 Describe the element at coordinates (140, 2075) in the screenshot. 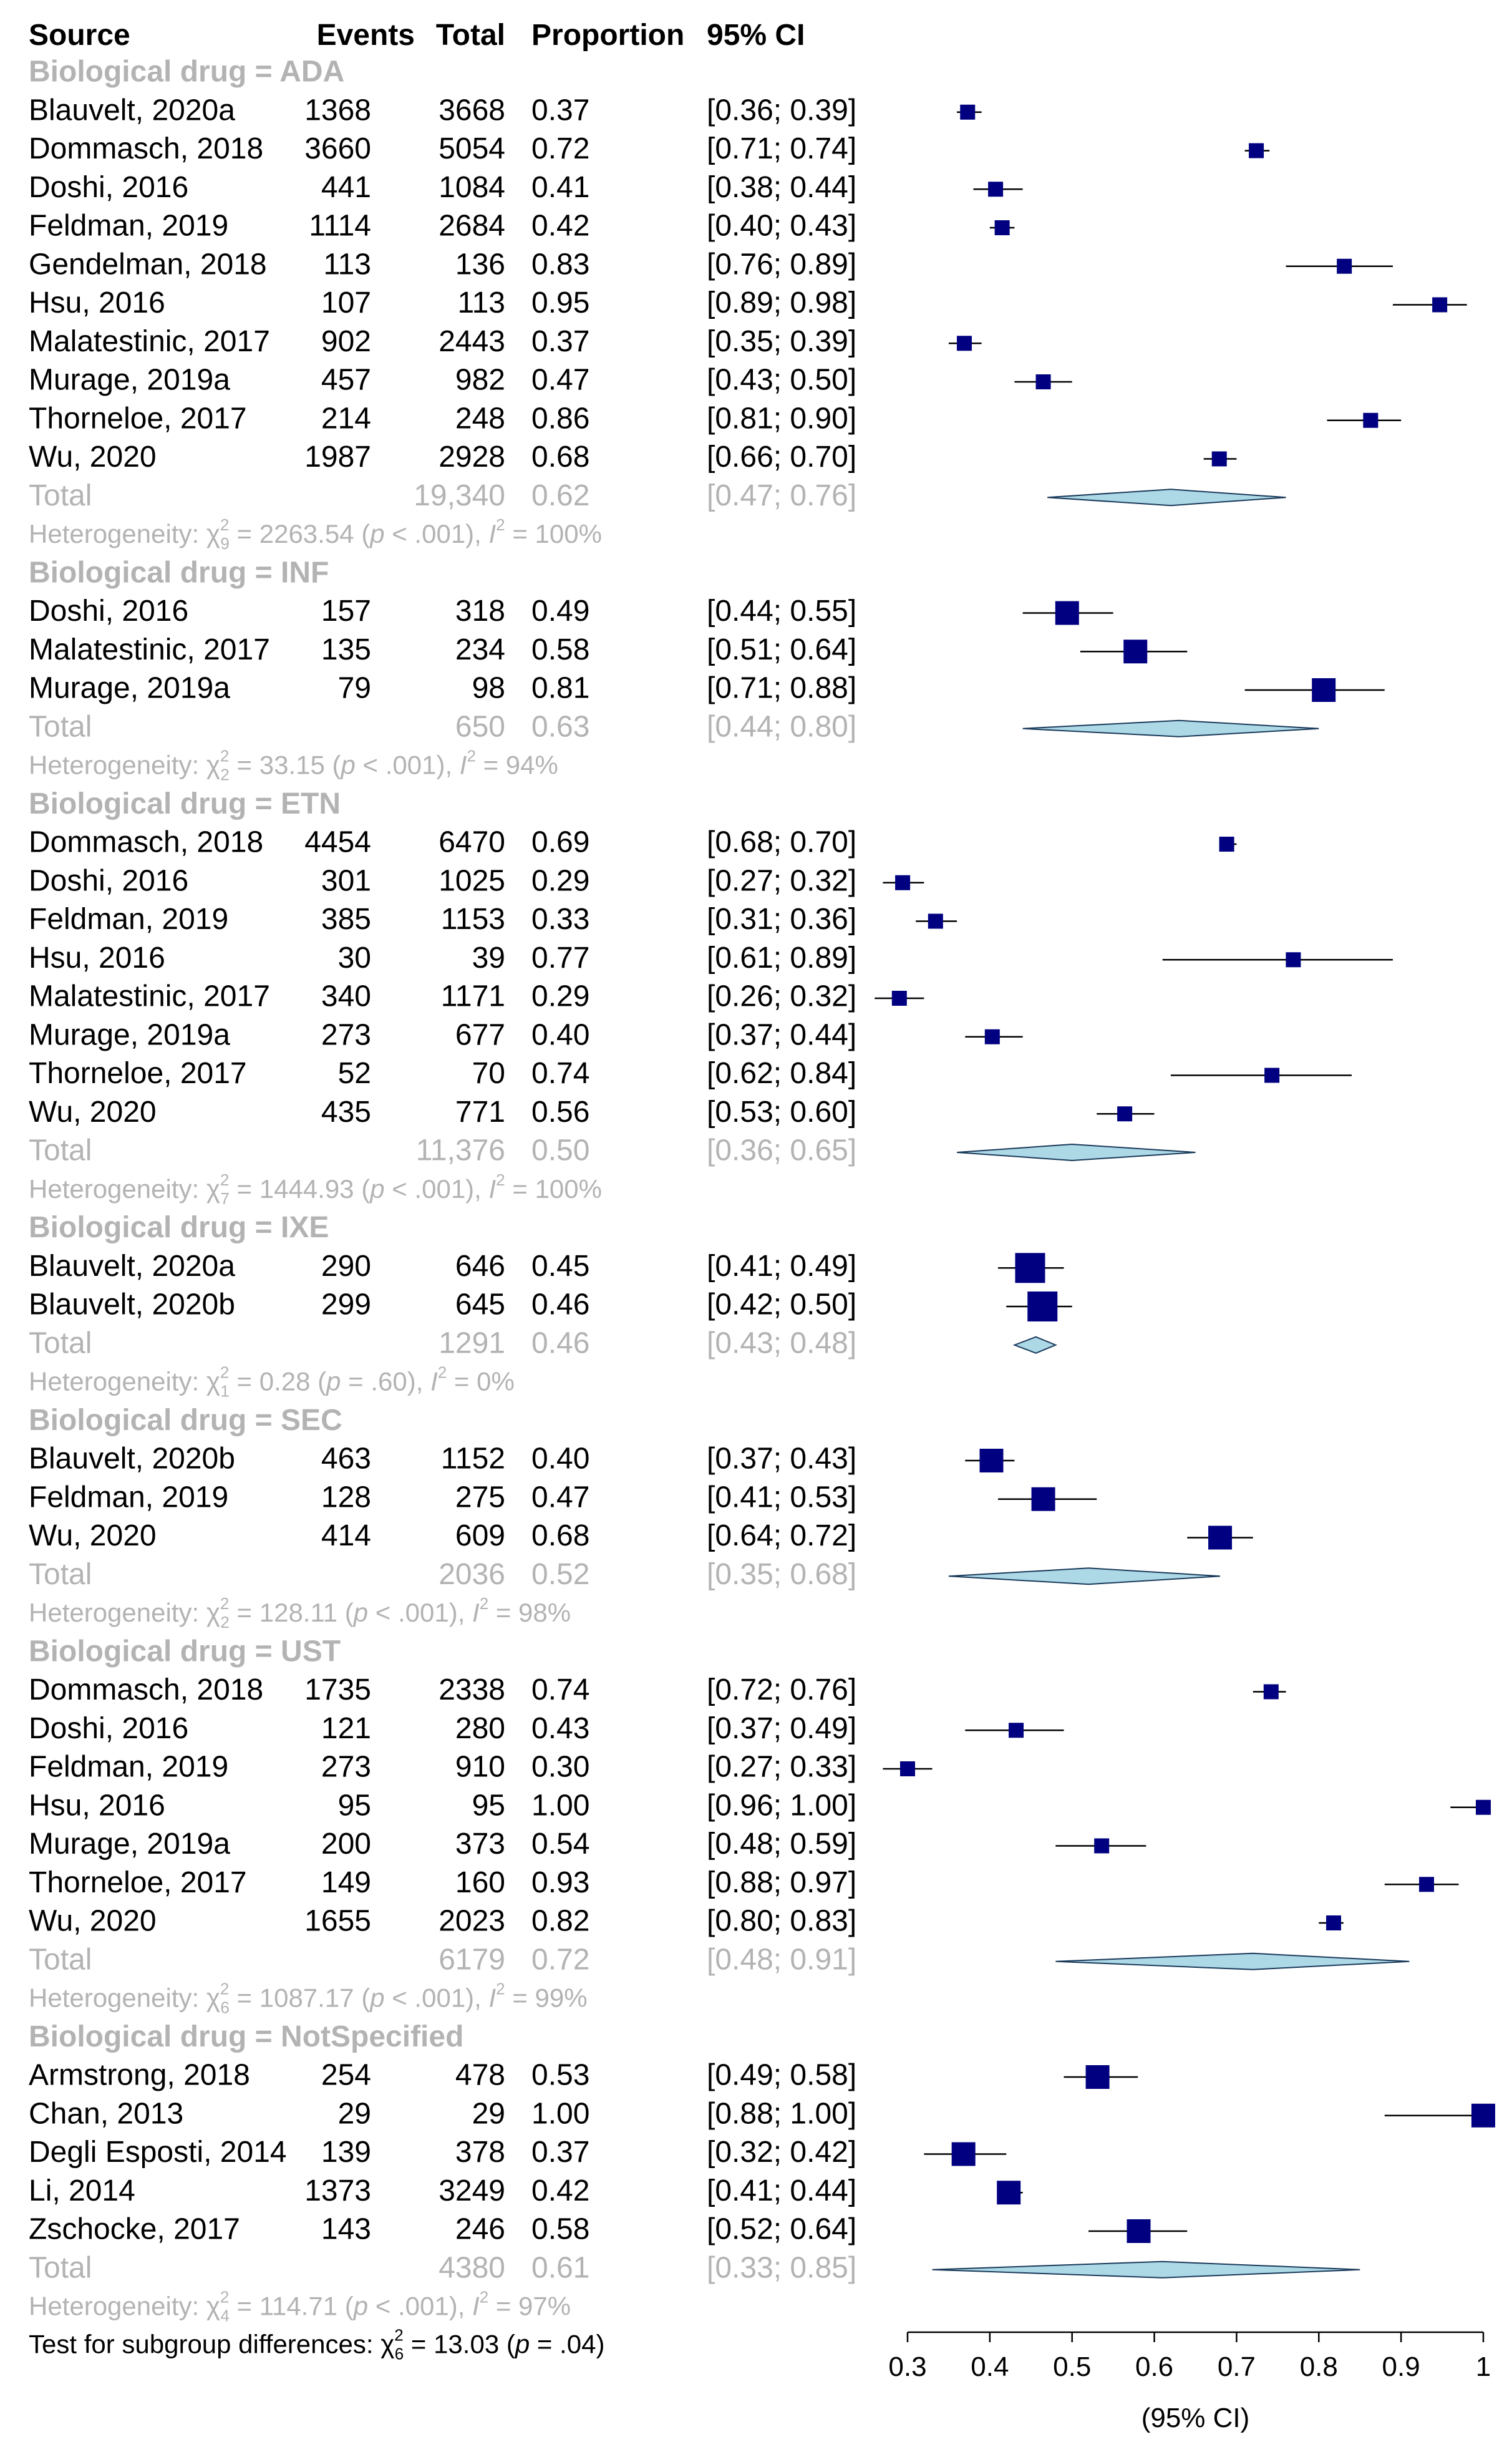

I see `study-source: Armstrong, 2018` at that location.